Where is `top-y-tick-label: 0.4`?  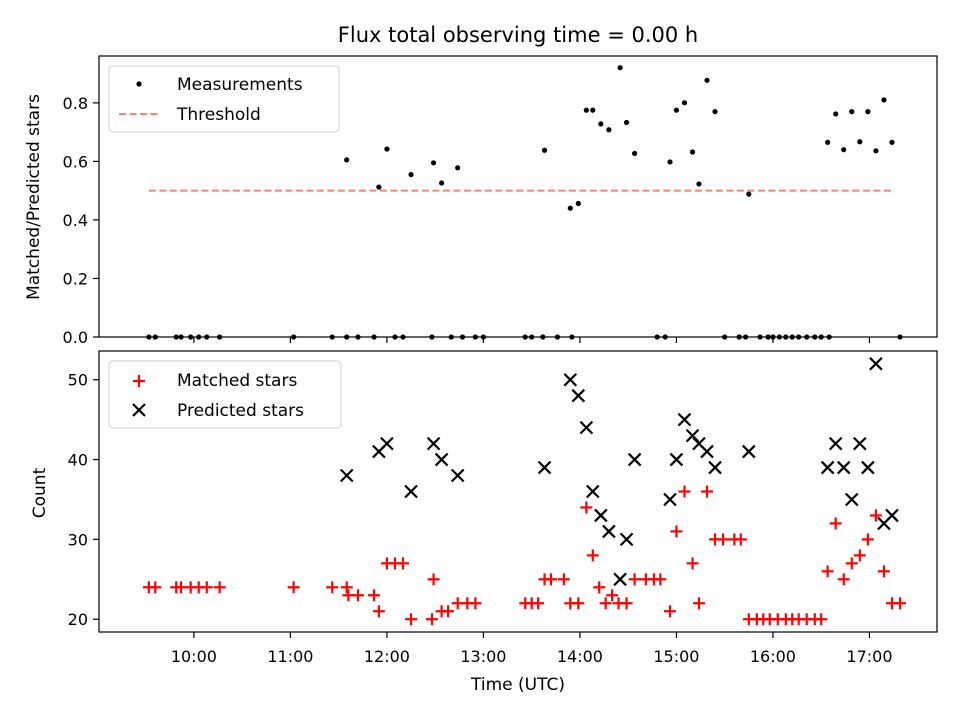
top-y-tick-label: 0.4 is located at coordinates (75, 220).